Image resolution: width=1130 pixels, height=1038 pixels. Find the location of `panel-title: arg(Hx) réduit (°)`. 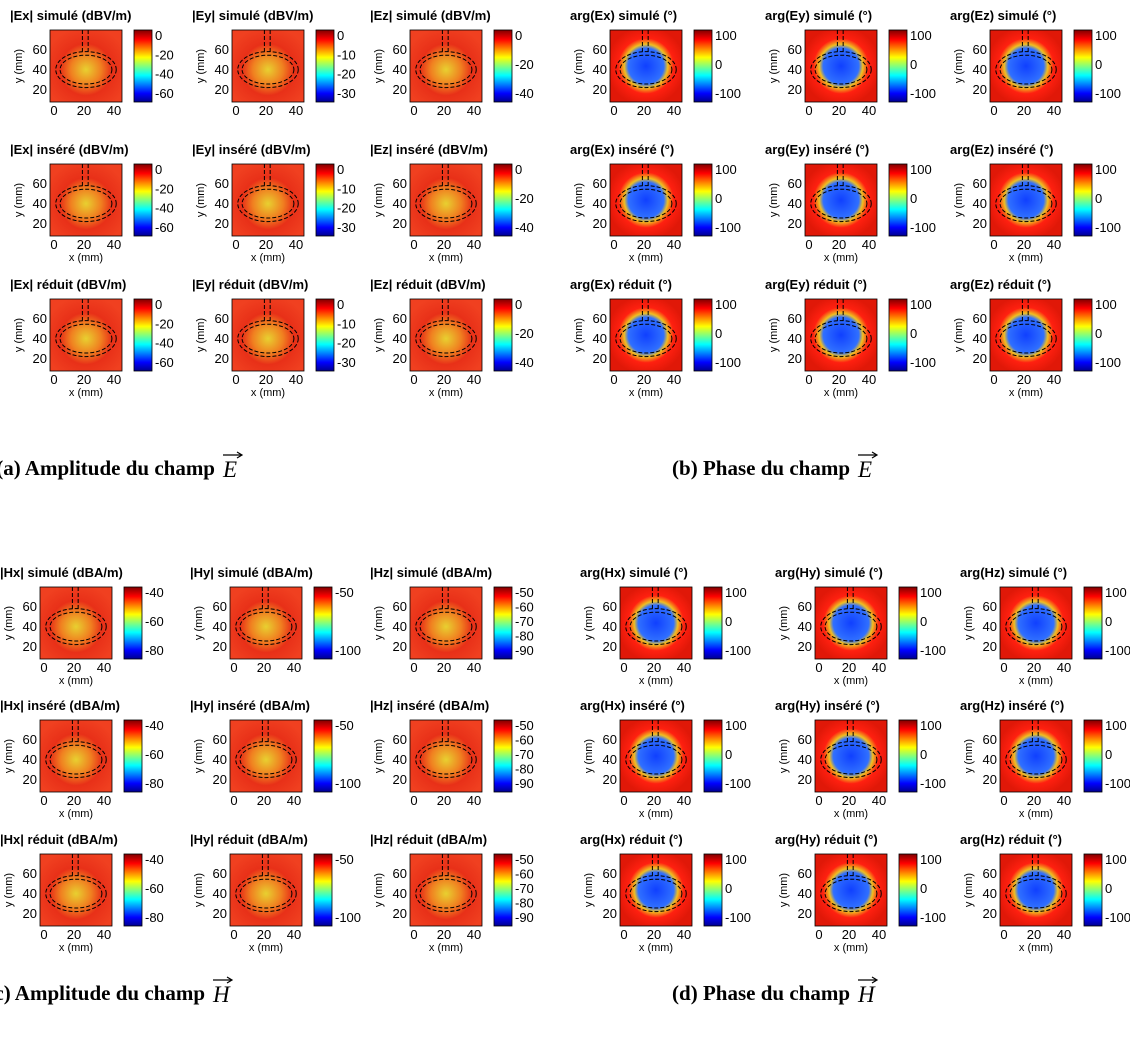

panel-title: arg(Hx) réduit (°) is located at coordinates (631, 839).